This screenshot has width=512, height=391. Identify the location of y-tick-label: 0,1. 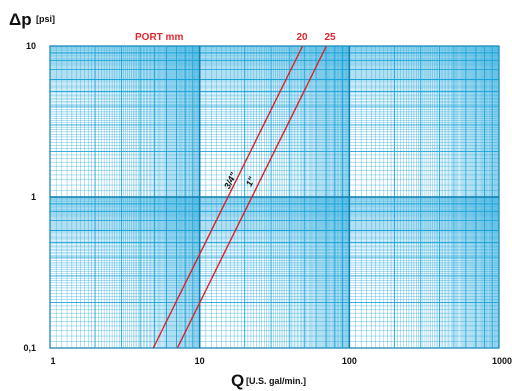
(29, 348).